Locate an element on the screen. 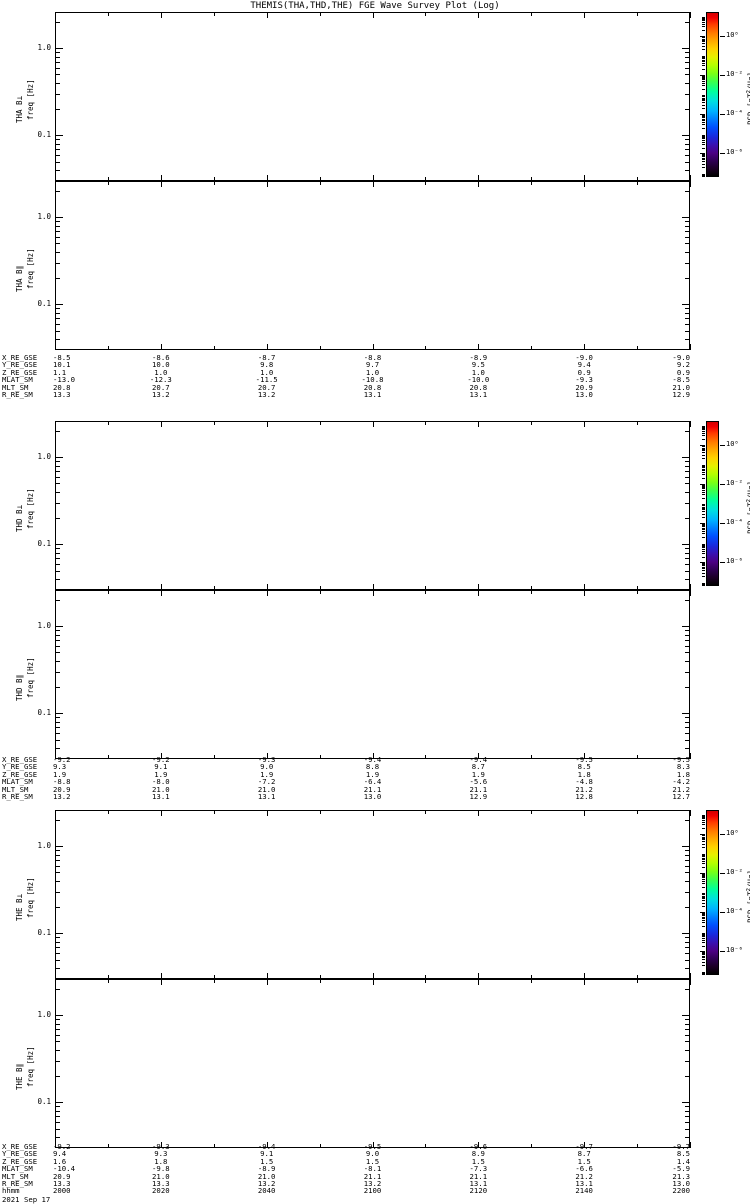  axis-value: -7.3 is located at coordinates (478, 1169).